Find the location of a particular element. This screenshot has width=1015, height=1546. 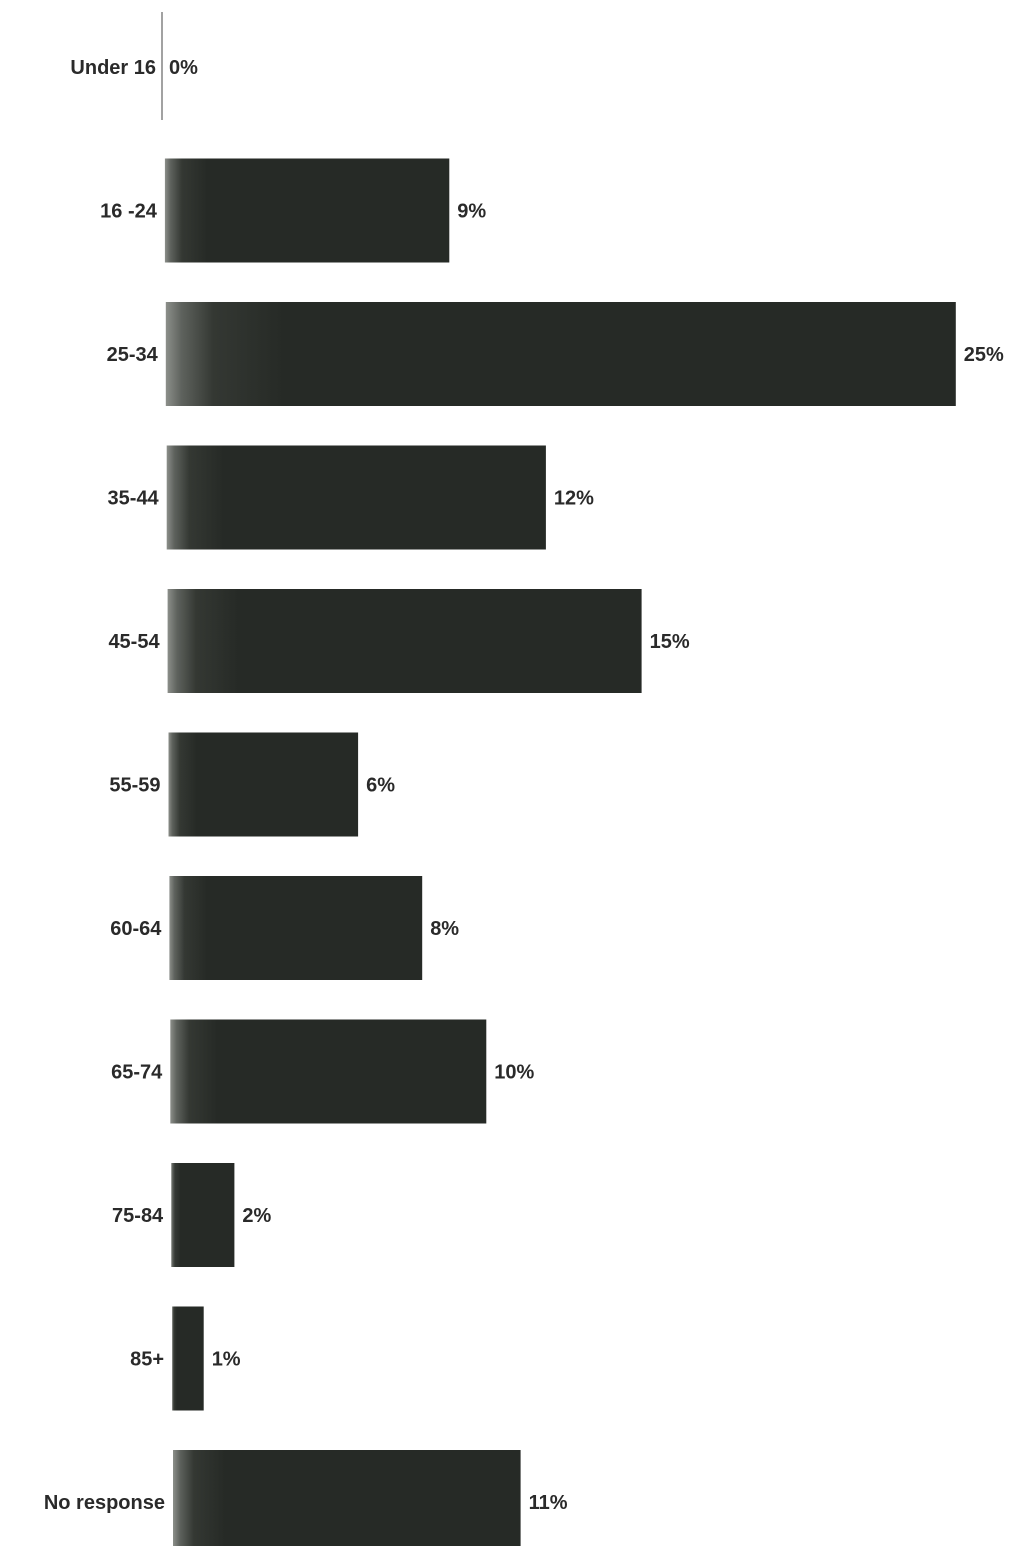

bar-row-no-response: No response 11% is located at coordinates (306, 1498).